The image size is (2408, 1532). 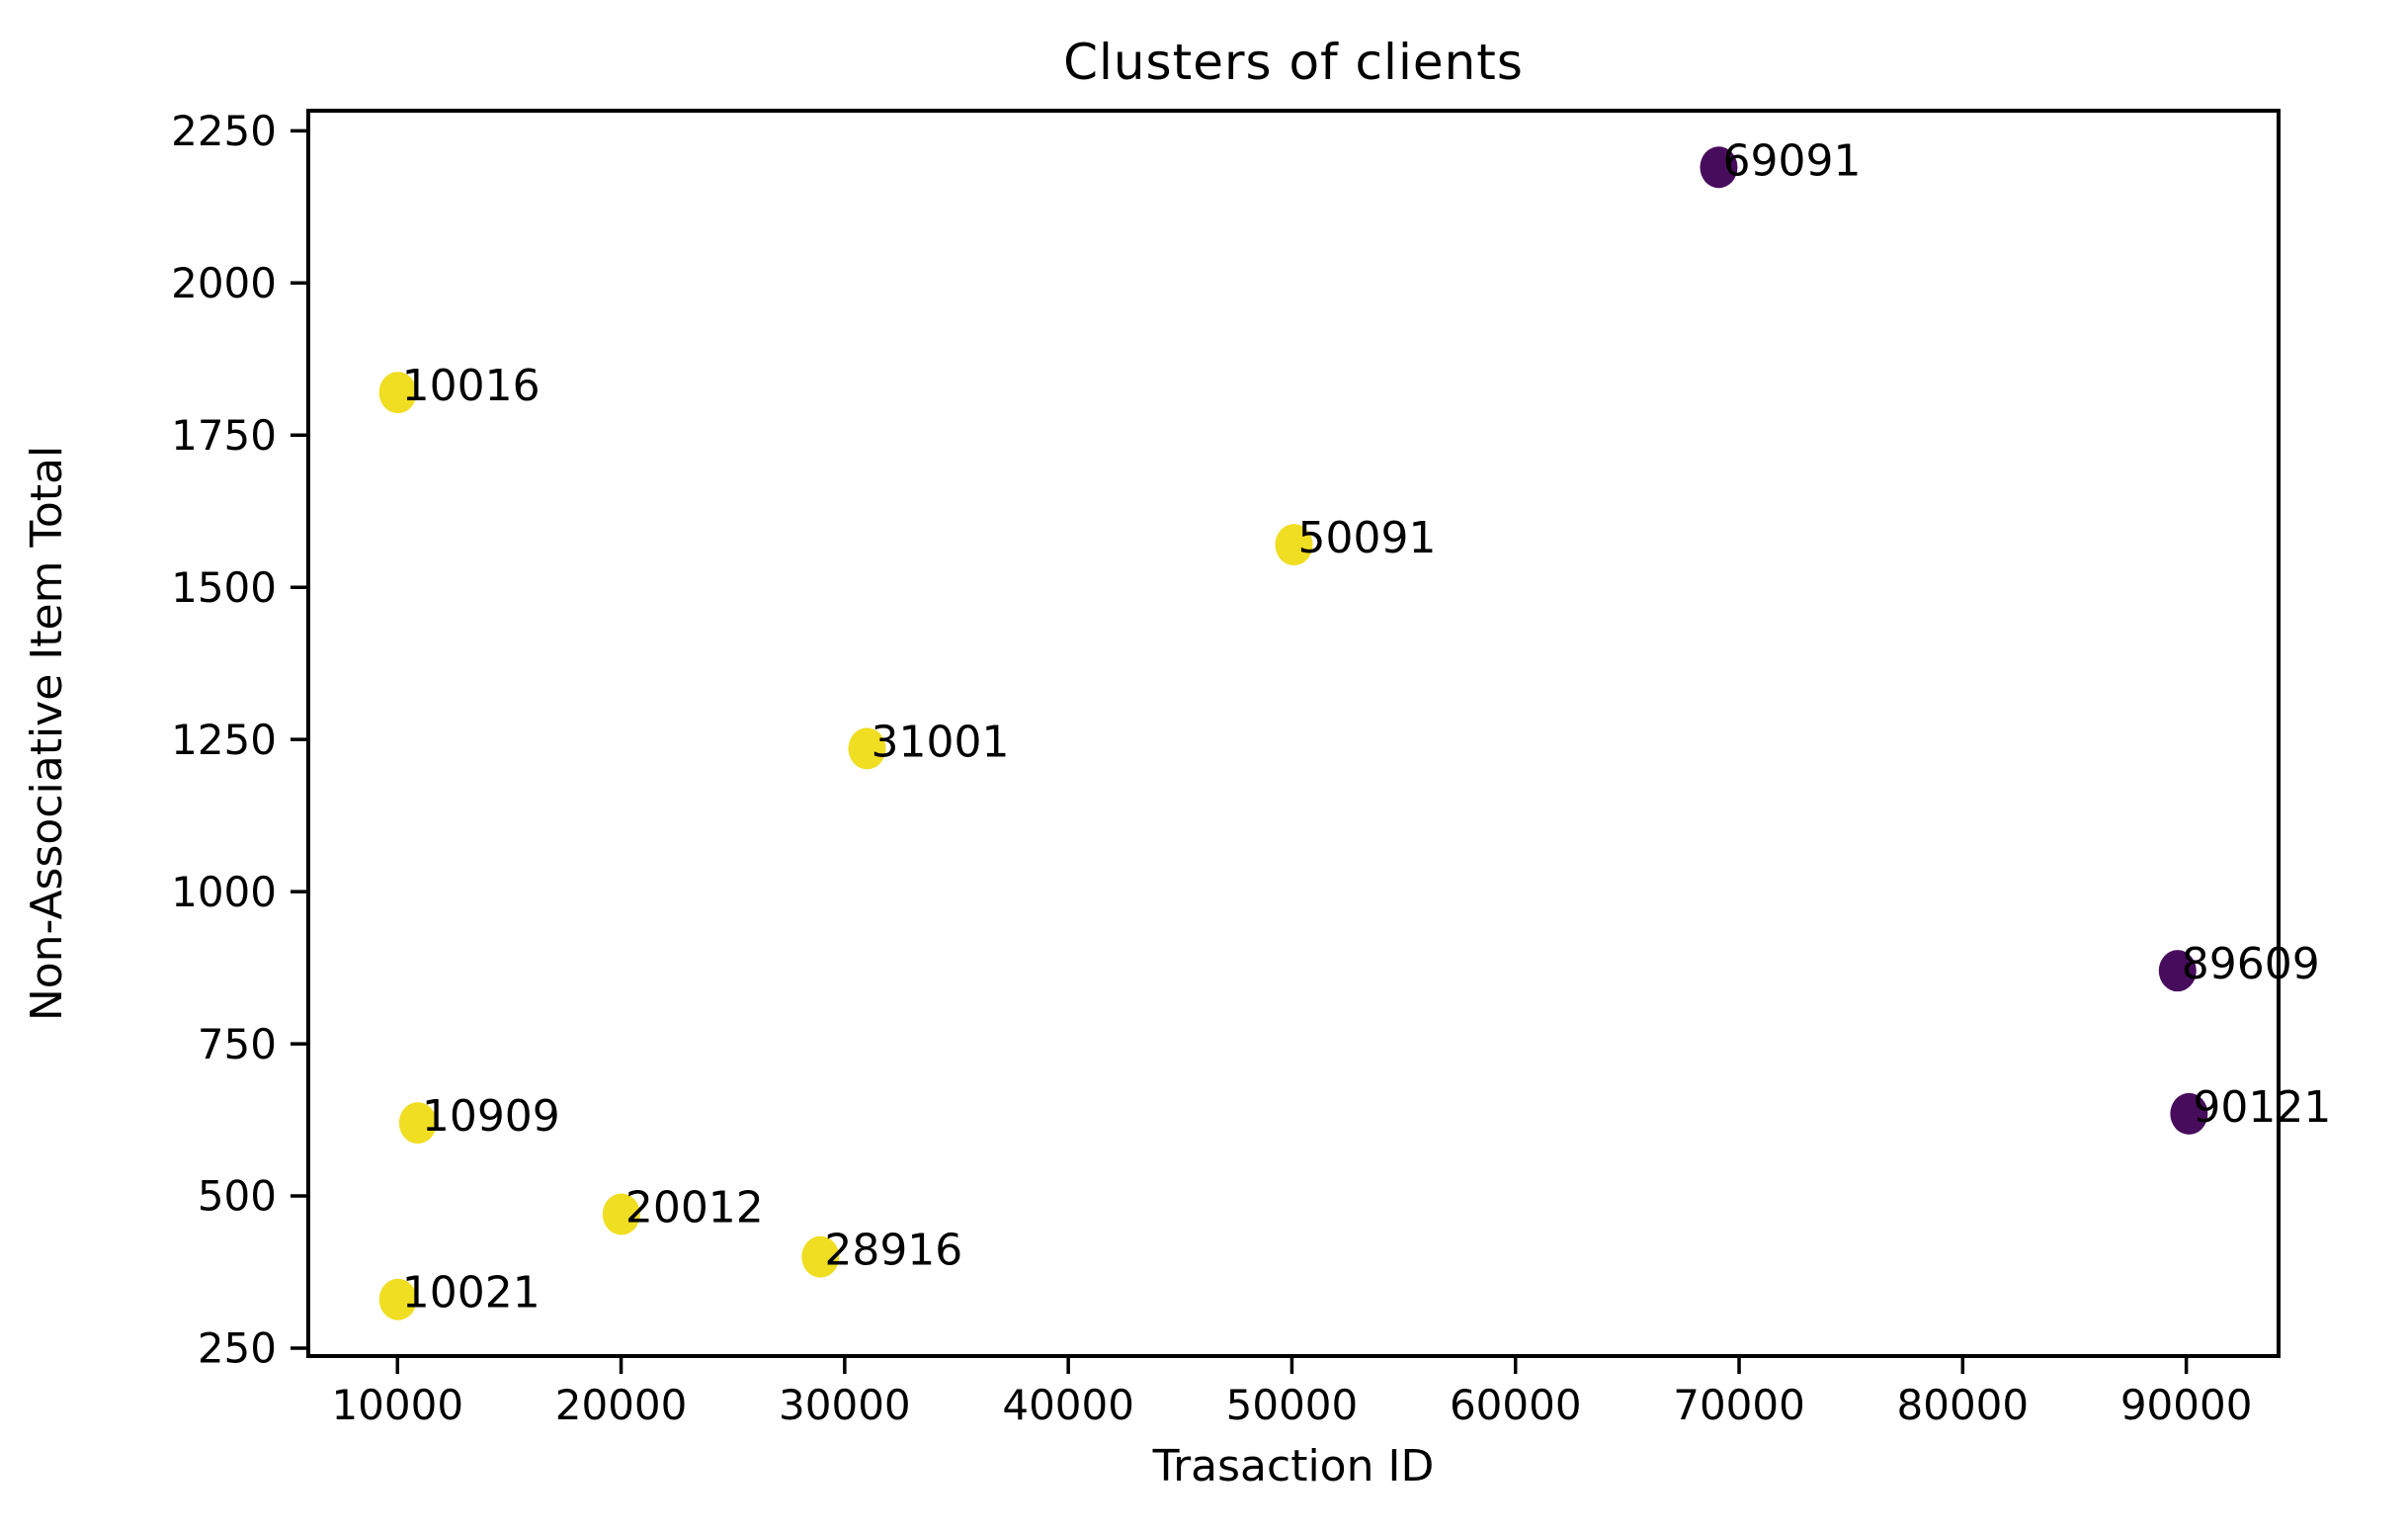 What do you see at coordinates (2186, 1405) in the screenshot?
I see `x-tick-label: 90000` at bounding box center [2186, 1405].